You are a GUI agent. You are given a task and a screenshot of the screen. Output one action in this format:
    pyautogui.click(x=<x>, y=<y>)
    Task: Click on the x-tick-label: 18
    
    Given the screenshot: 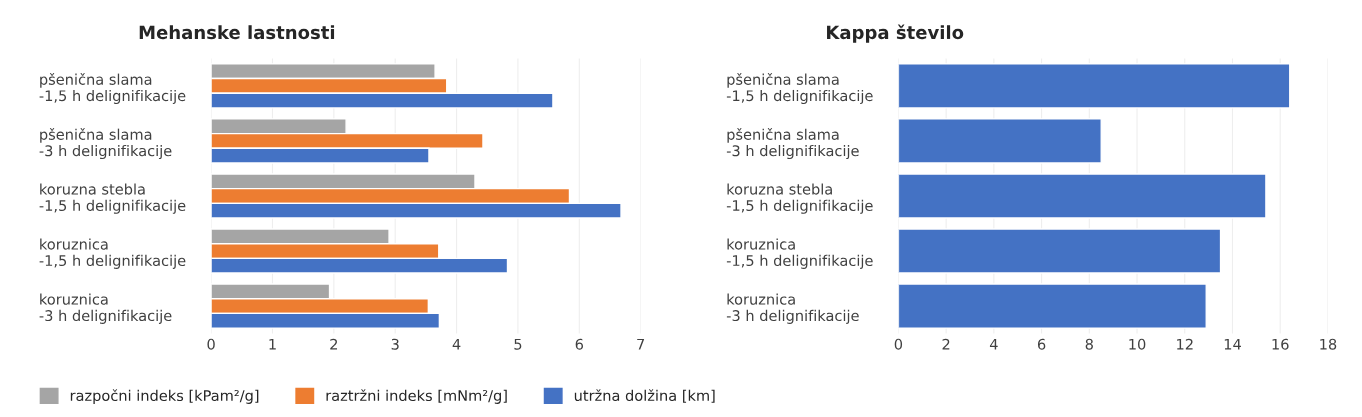 What is the action you would take?
    pyautogui.click(x=1328, y=344)
    